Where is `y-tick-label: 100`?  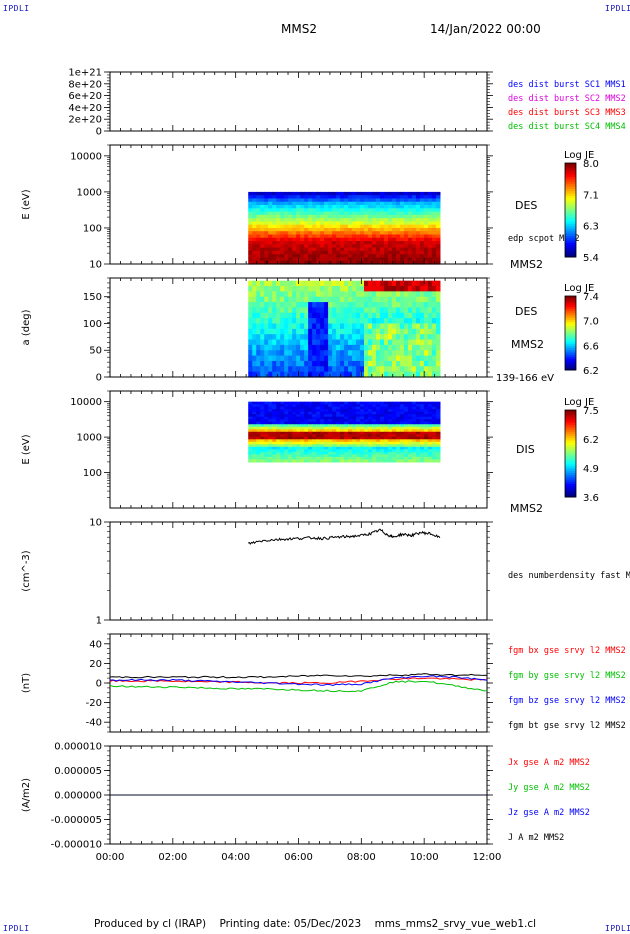 y-tick-label: 100 is located at coordinates (92, 324).